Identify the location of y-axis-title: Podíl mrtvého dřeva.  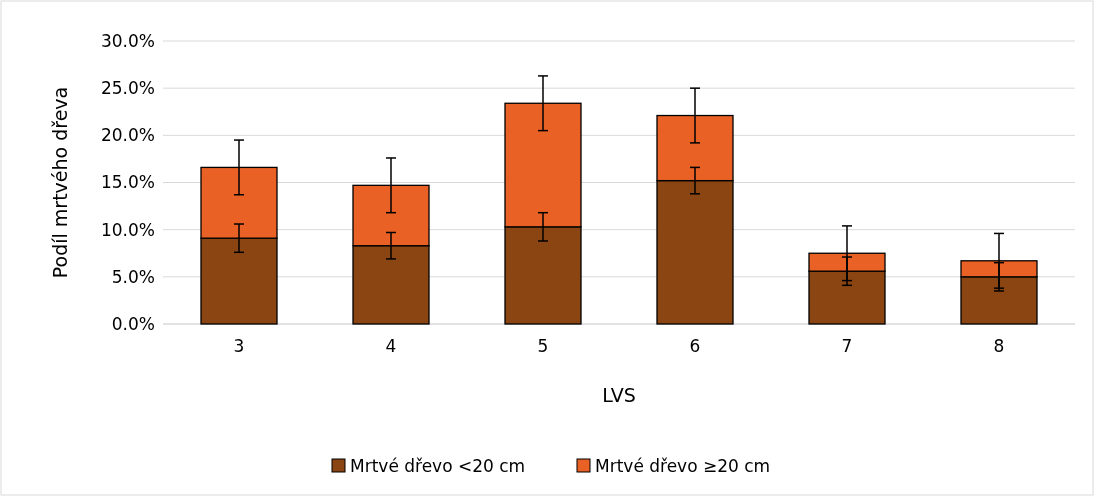
(60, 182).